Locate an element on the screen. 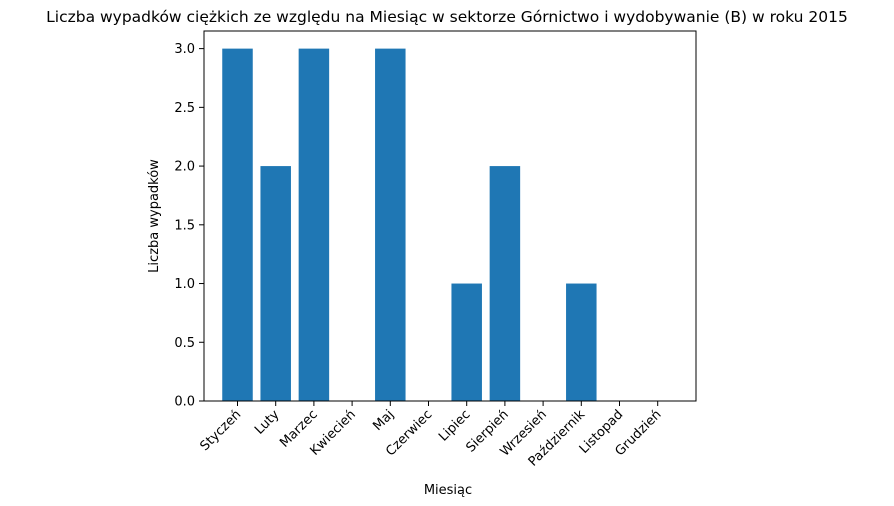  x-axis-label: Miesiąc is located at coordinates (448, 490).